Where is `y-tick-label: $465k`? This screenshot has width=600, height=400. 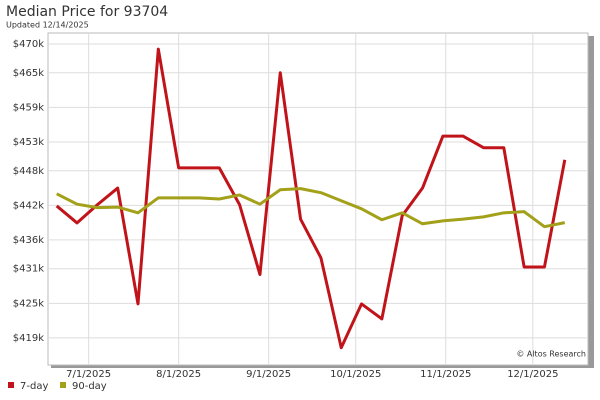
y-tick-label: $465k is located at coordinates (28, 73).